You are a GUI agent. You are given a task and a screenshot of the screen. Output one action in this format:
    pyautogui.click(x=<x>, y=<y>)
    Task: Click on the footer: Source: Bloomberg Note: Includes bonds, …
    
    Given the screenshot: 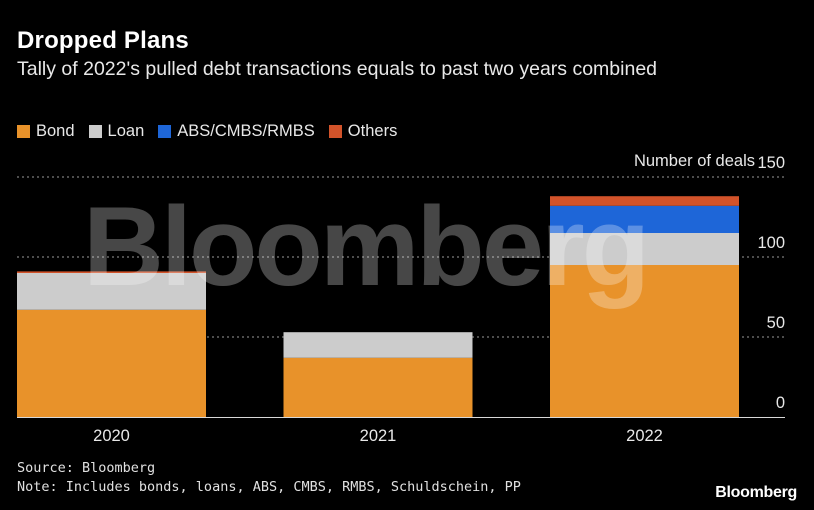 What is the action you would take?
    pyautogui.click(x=269, y=478)
    